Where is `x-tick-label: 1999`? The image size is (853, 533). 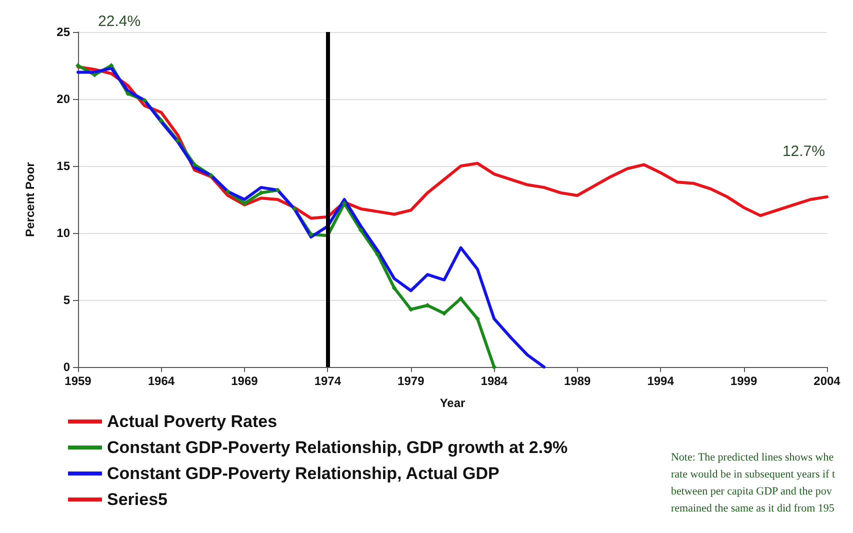
x-tick-label: 1999 is located at coordinates (744, 381).